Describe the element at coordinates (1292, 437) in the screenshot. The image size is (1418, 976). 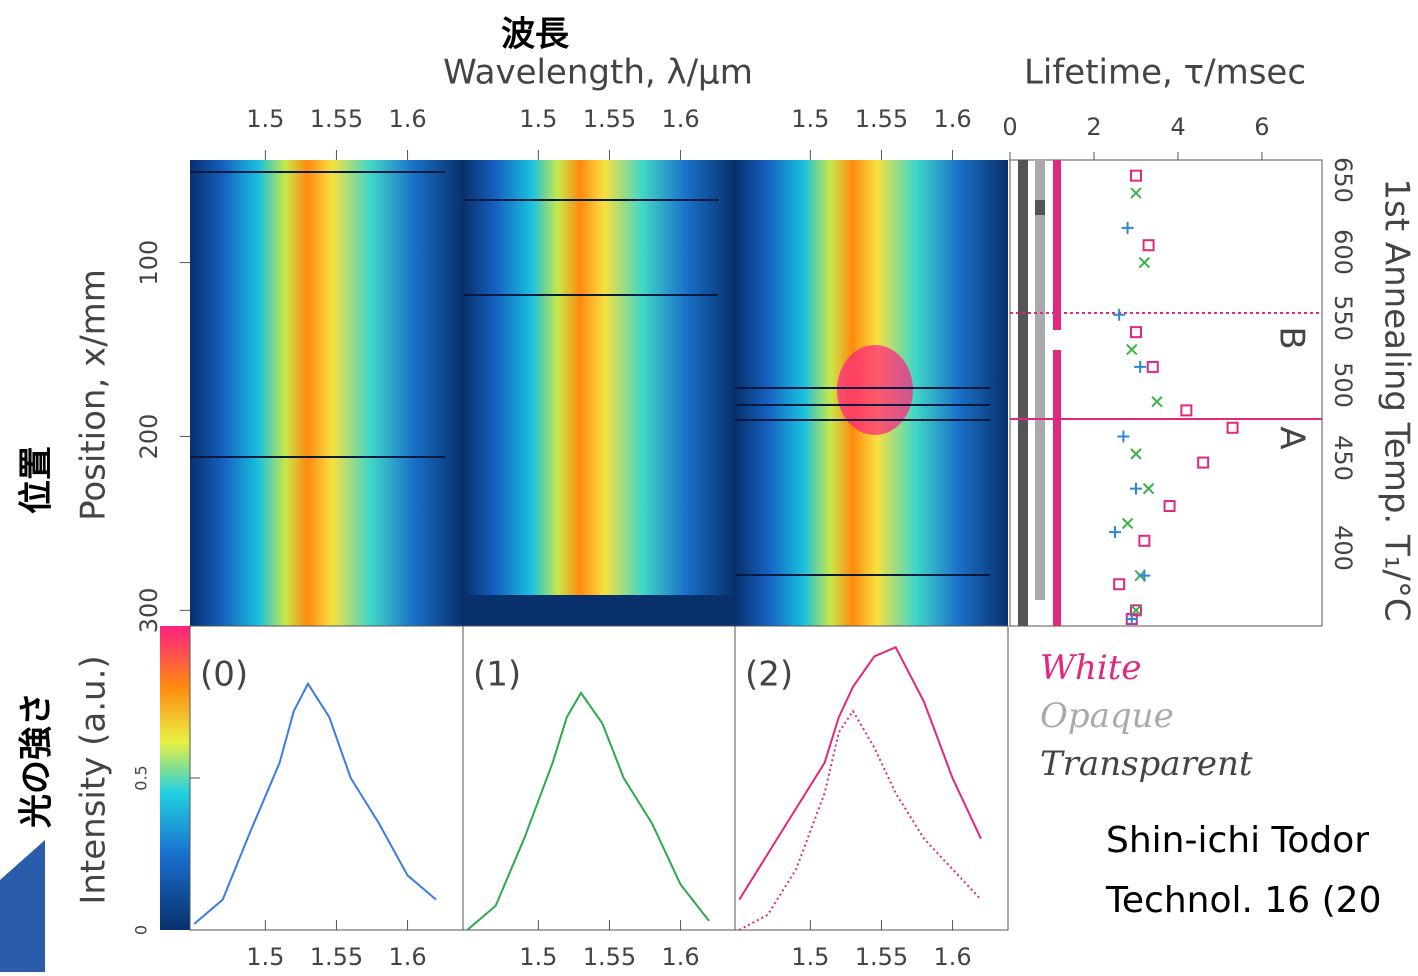
I see `marker-a: A` at that location.